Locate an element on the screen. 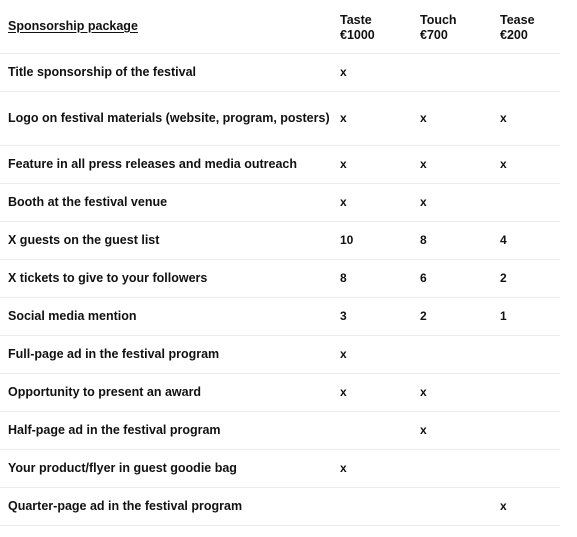 This screenshot has height=537, width=577. tease-cell: 2 is located at coordinates (526, 278).